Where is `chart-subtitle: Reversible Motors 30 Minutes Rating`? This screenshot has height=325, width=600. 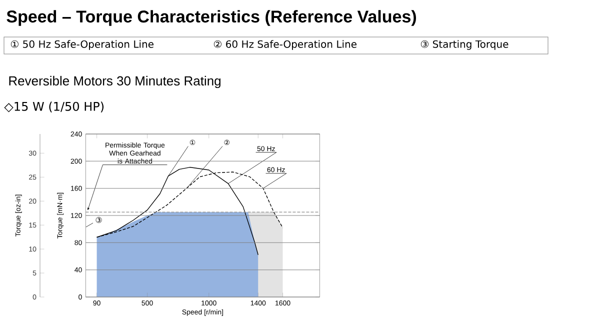
chart-subtitle: Reversible Motors 30 Minutes Rating is located at coordinates (114, 82).